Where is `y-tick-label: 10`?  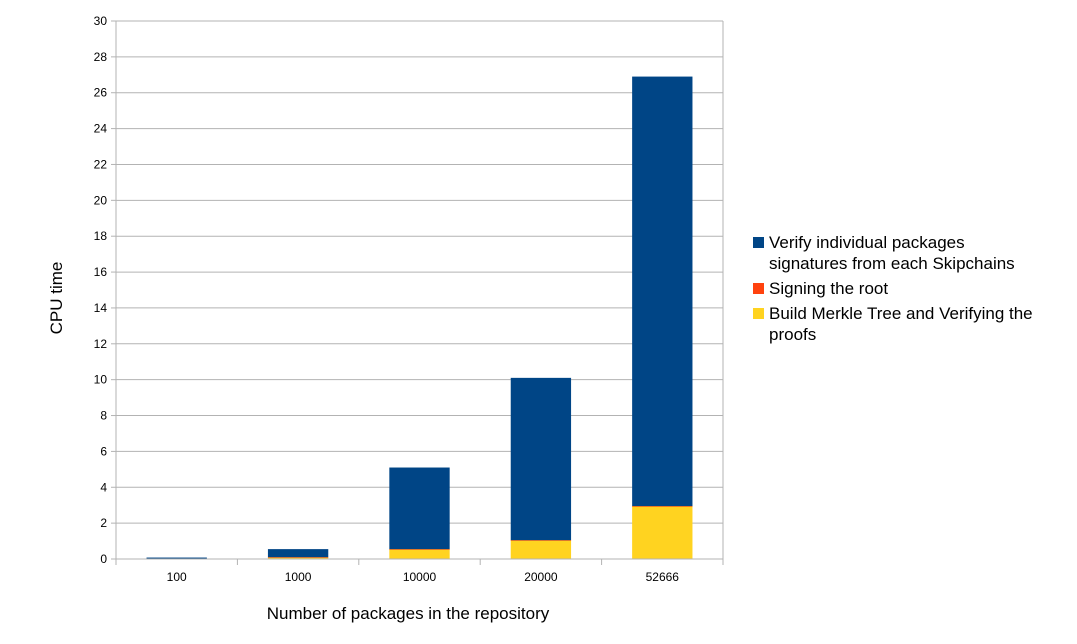
y-tick-label: 10 is located at coordinates (101, 380).